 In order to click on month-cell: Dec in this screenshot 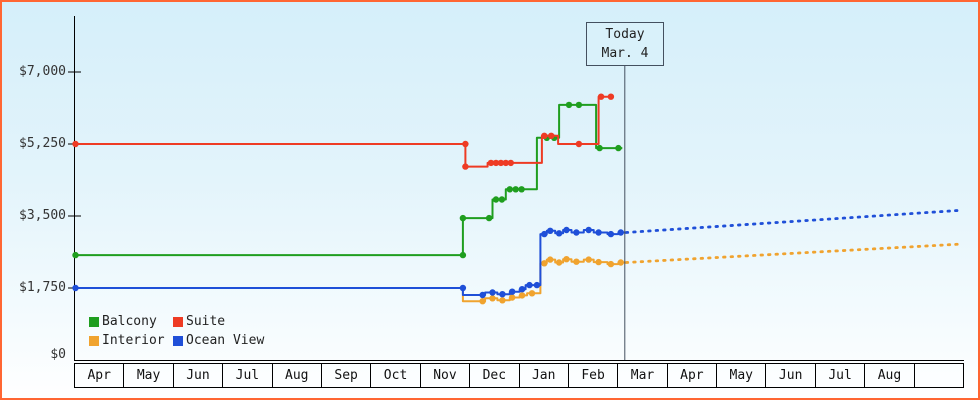, I will do `click(494, 375)`.